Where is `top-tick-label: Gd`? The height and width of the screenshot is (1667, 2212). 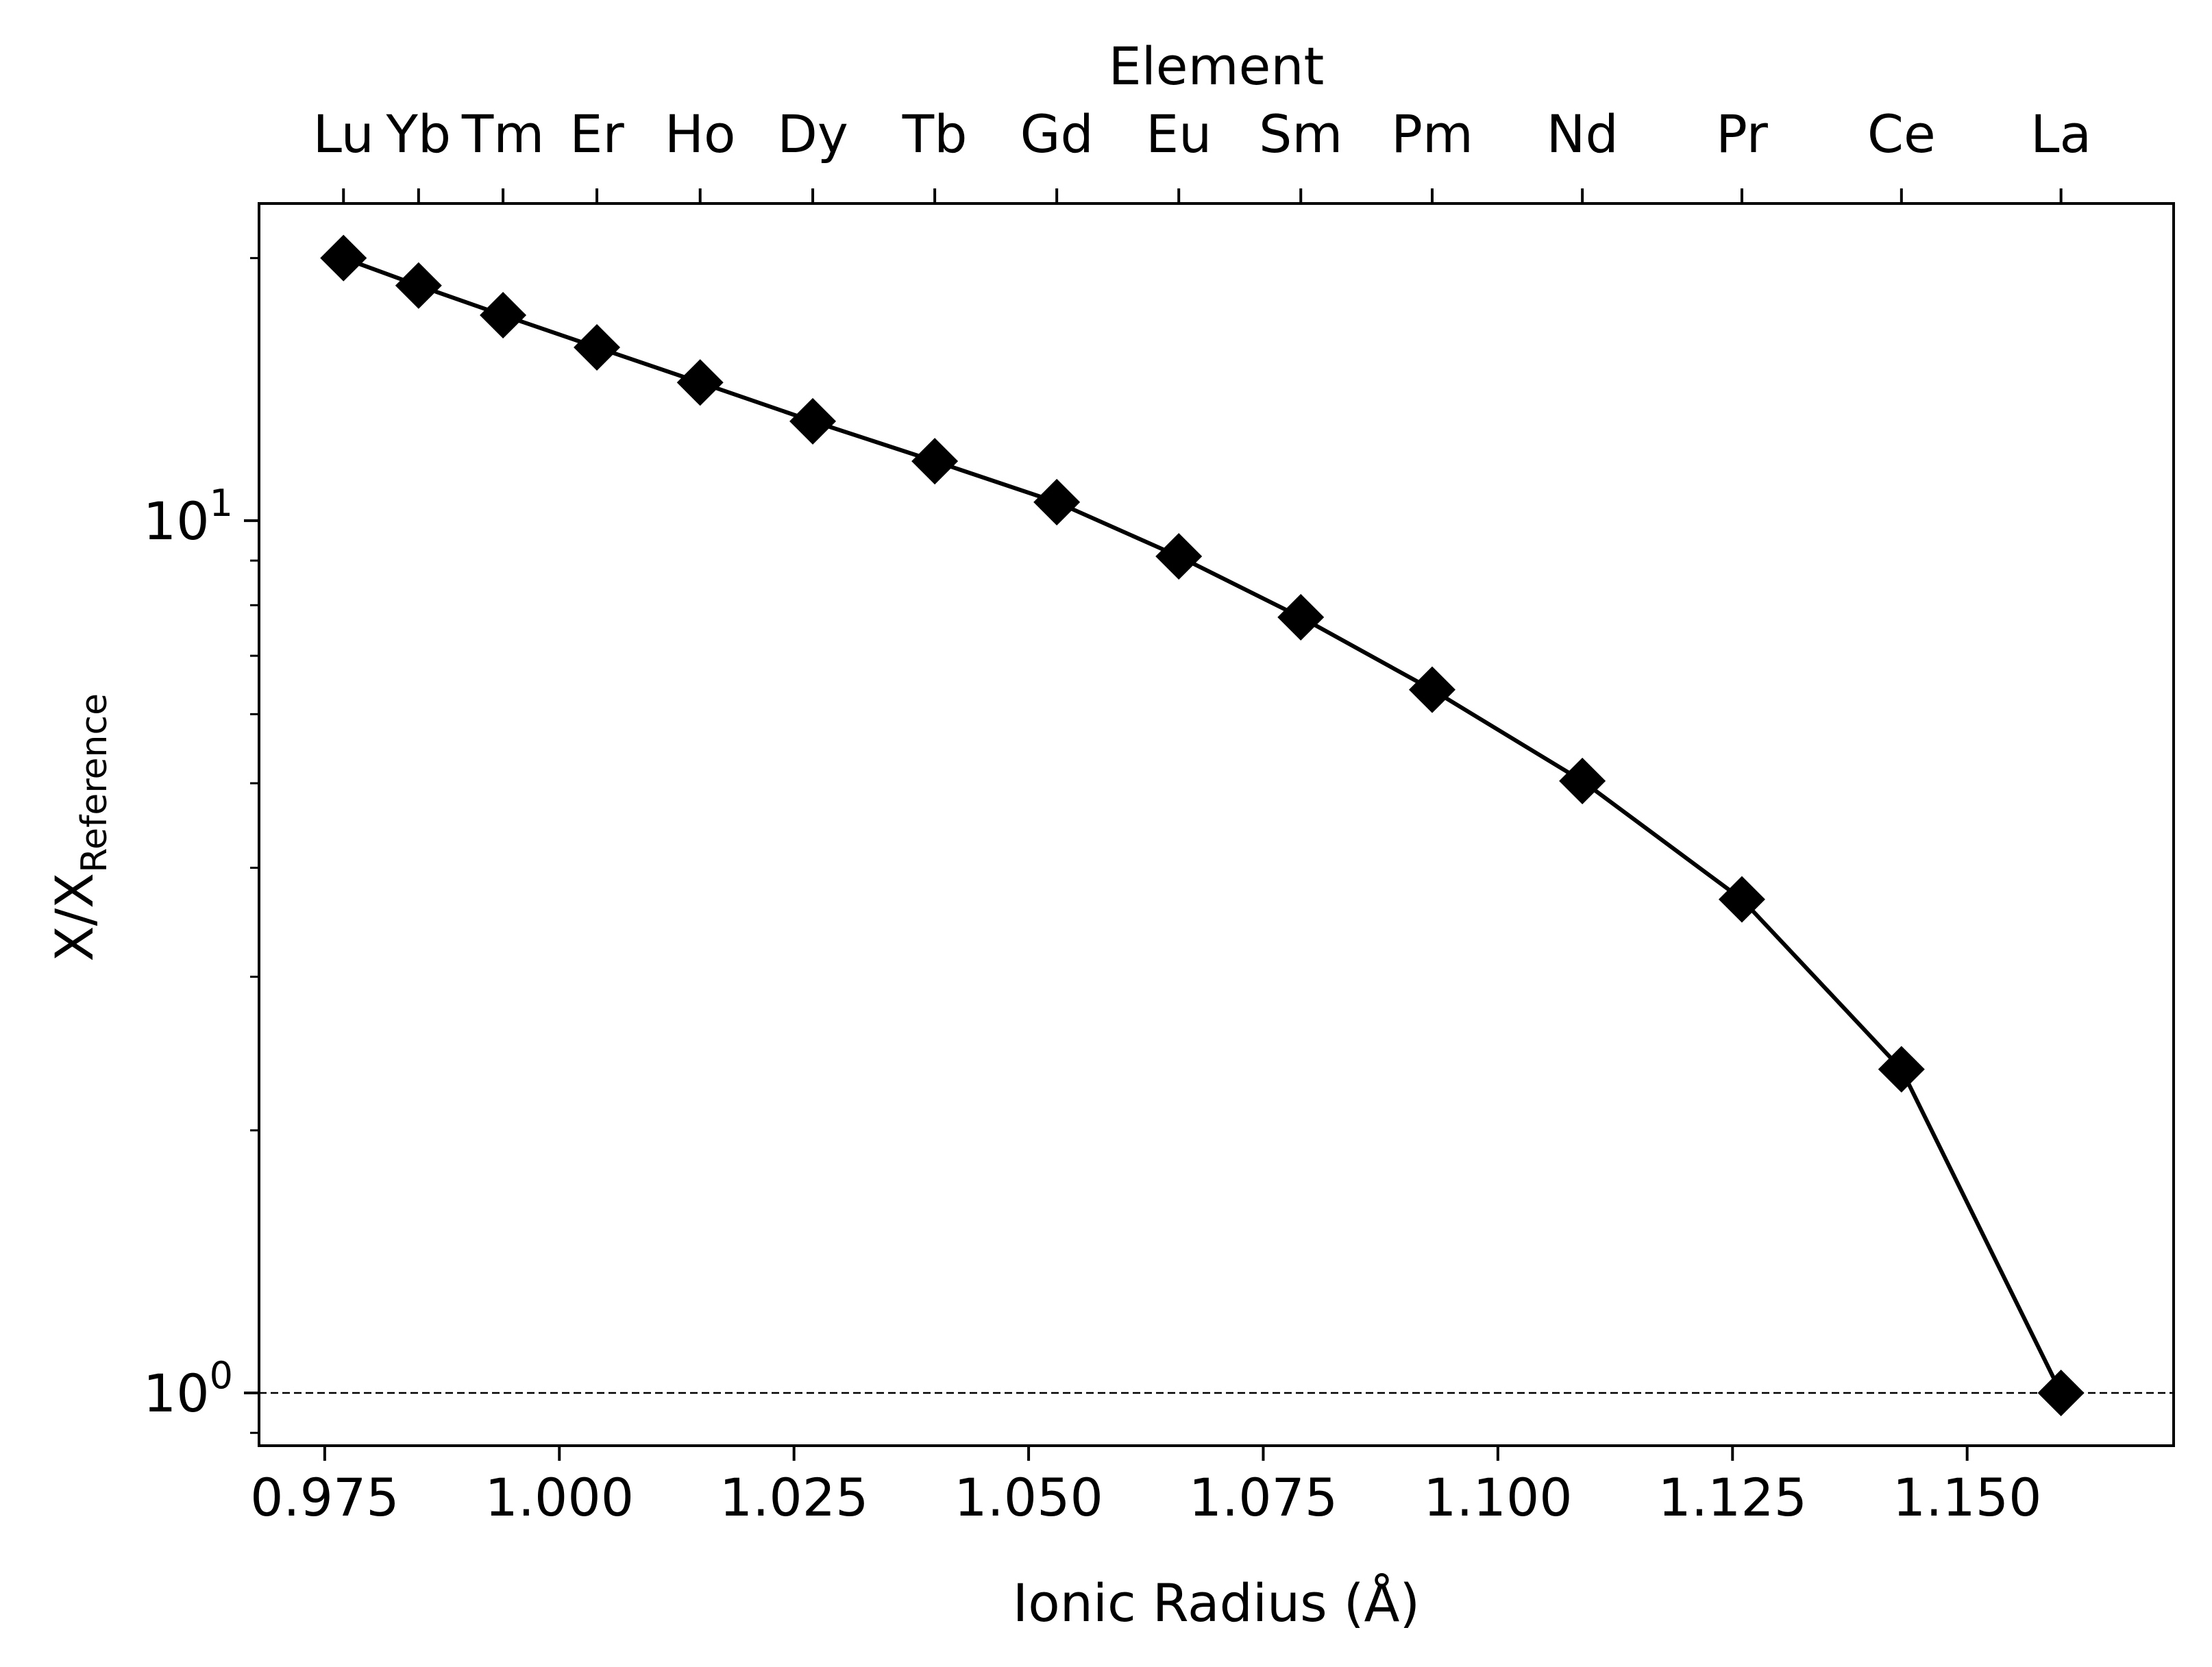
top-tick-label: Gd is located at coordinates (1057, 133).